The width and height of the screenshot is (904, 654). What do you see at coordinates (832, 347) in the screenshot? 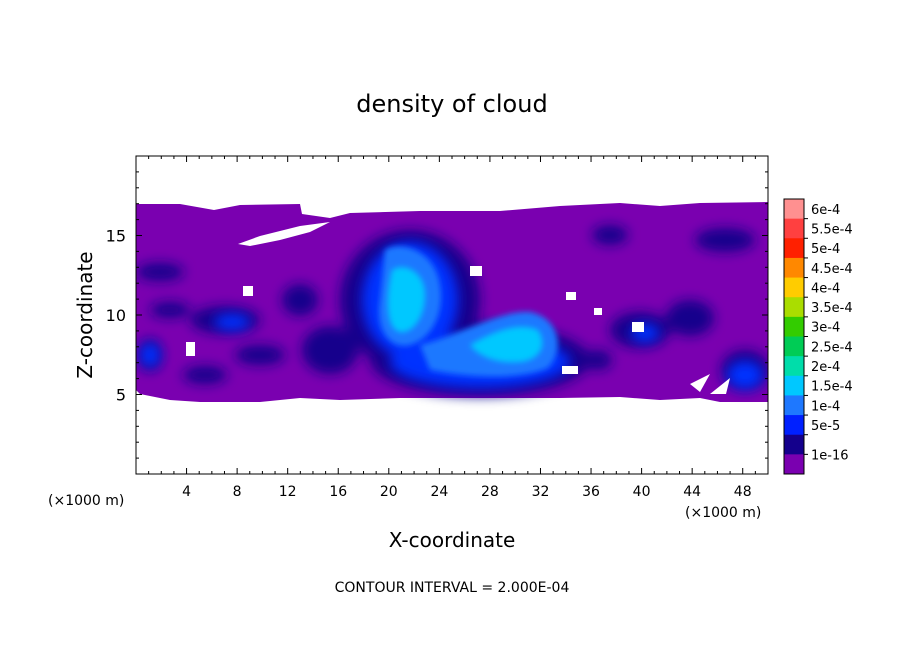
I see `colorbar-label: 2.5e-4` at bounding box center [832, 347].